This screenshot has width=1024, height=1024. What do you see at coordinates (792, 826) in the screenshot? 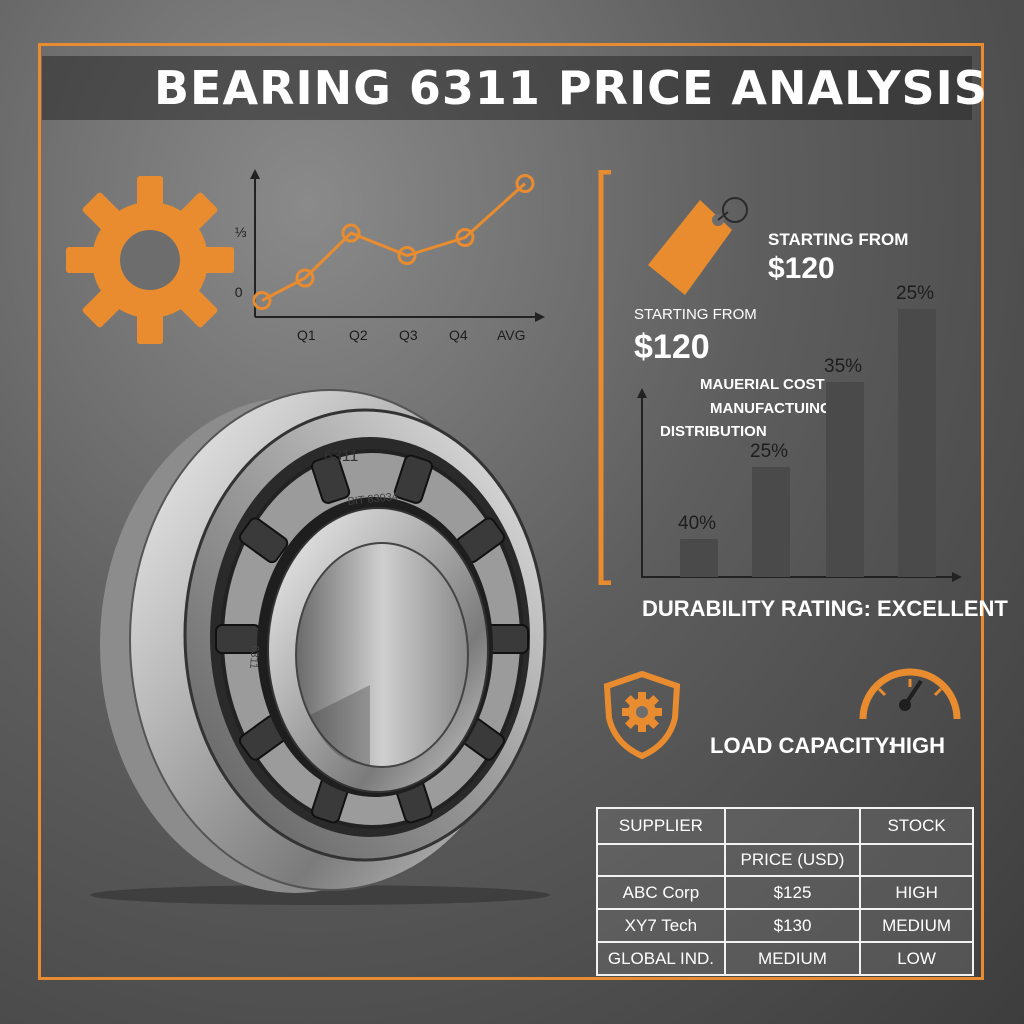
I see `header-empty` at bounding box center [792, 826].